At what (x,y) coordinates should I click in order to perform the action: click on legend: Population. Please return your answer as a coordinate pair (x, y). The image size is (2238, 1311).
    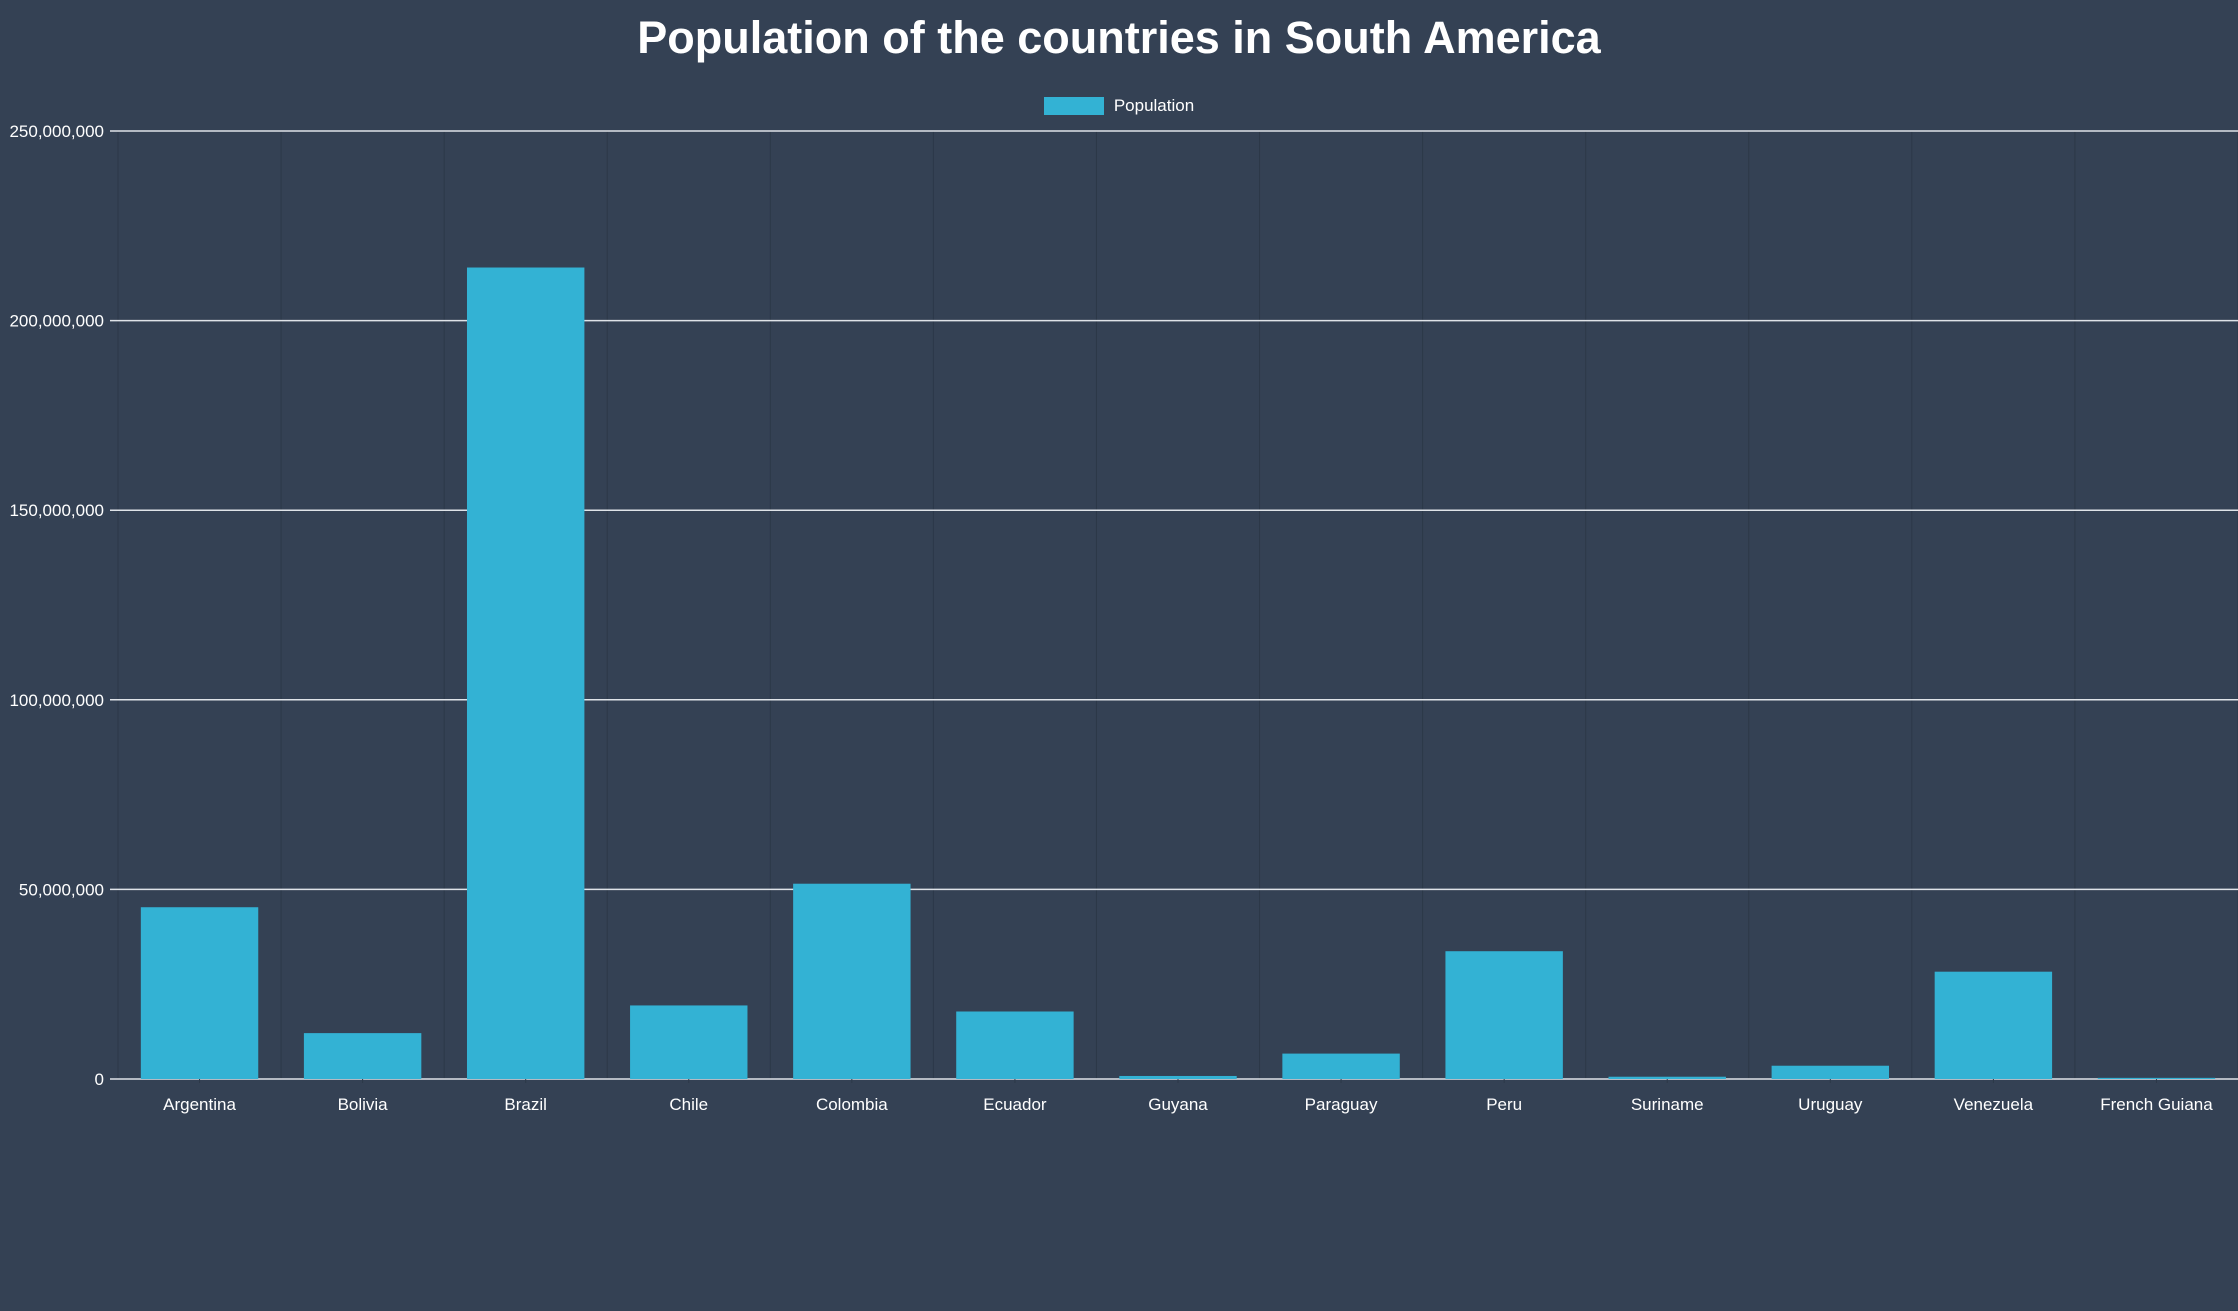
    Looking at the image, I should click on (1119, 106).